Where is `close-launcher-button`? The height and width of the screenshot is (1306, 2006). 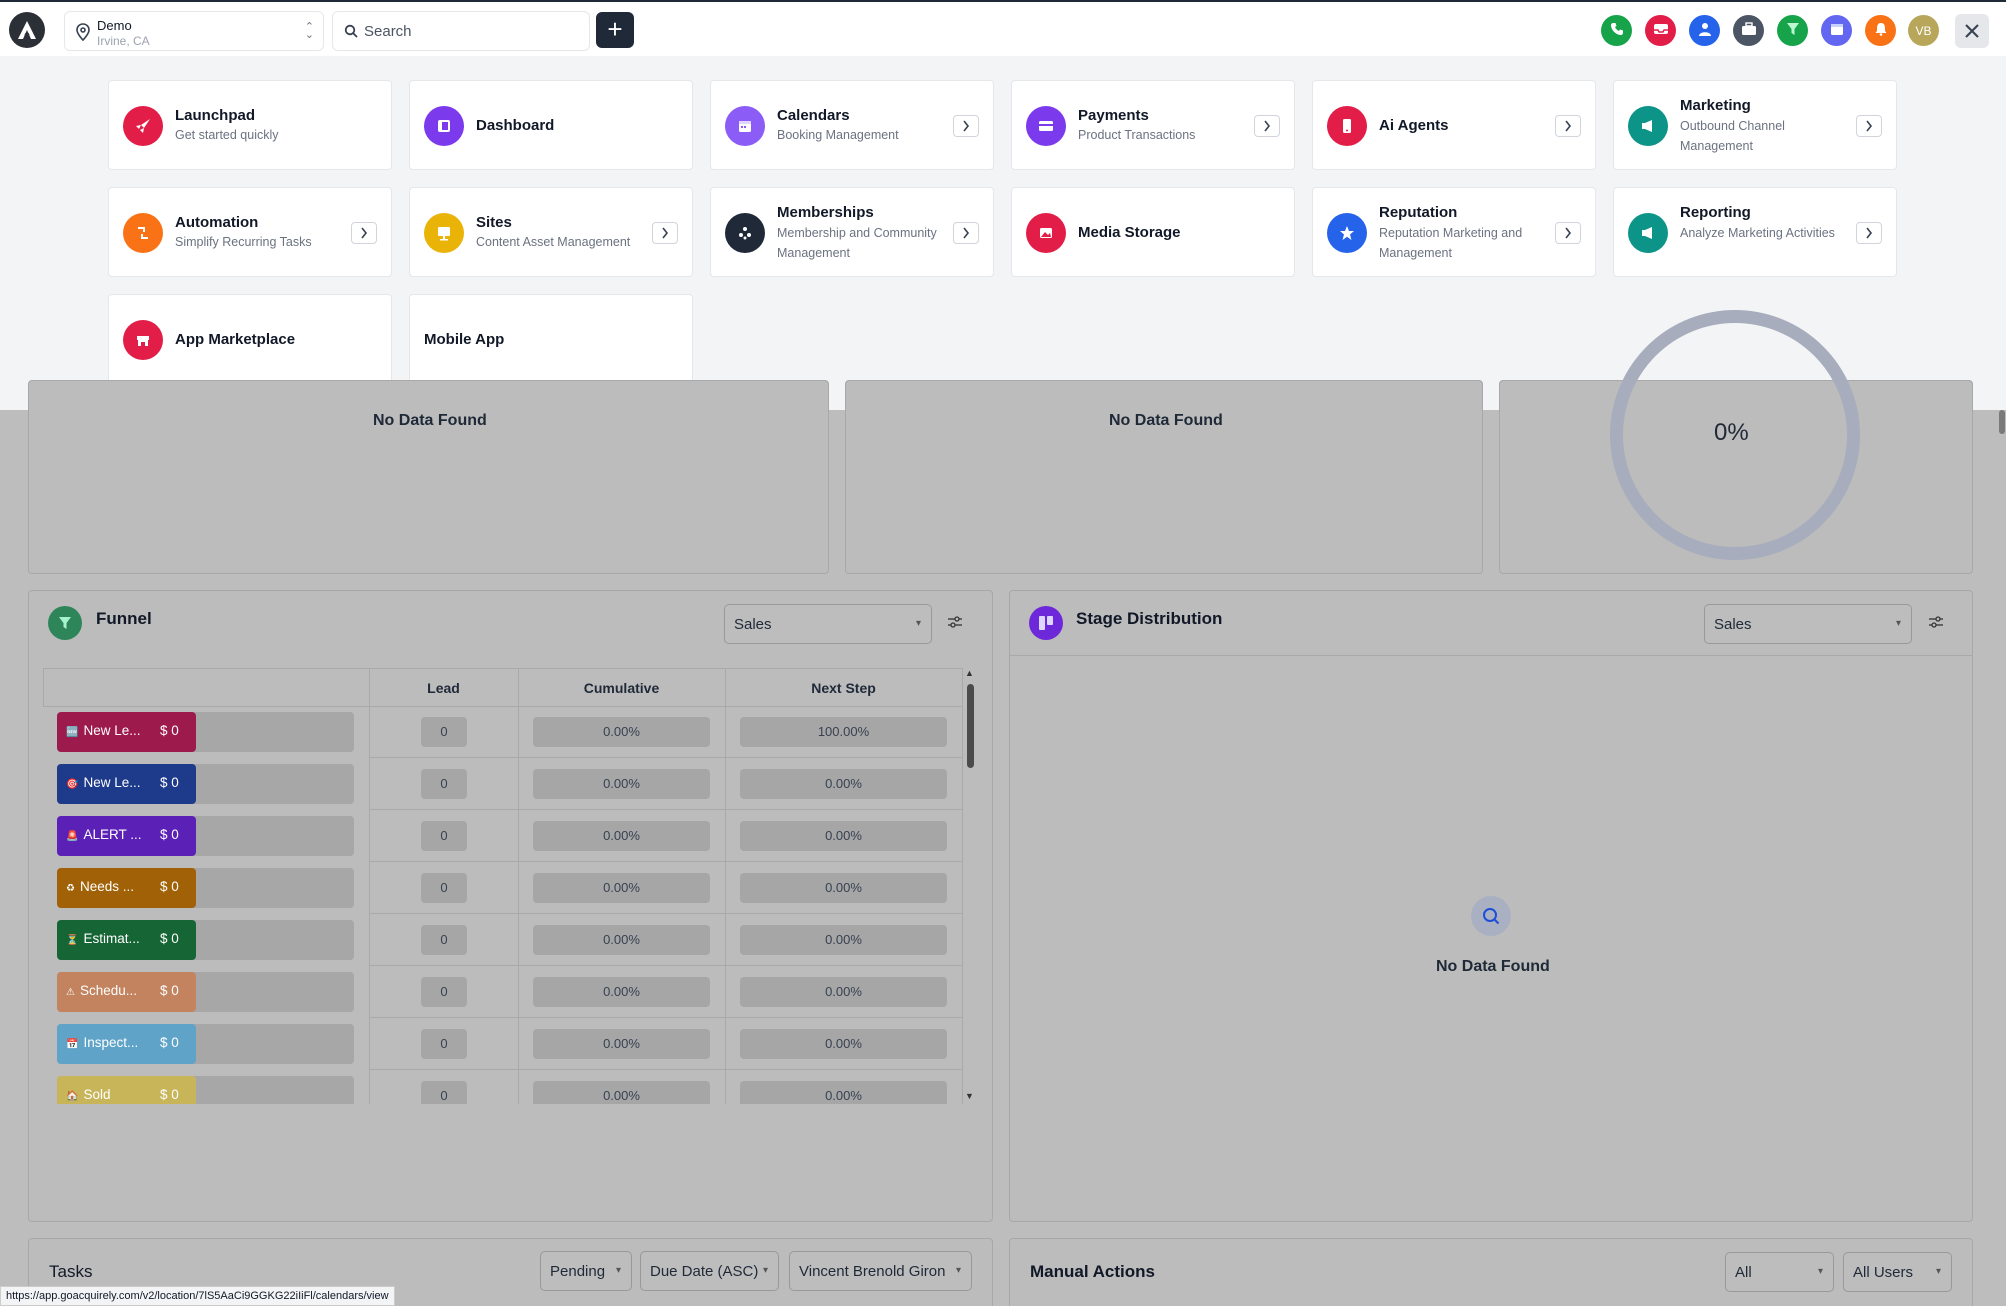
close-launcher-button is located at coordinates (1972, 31).